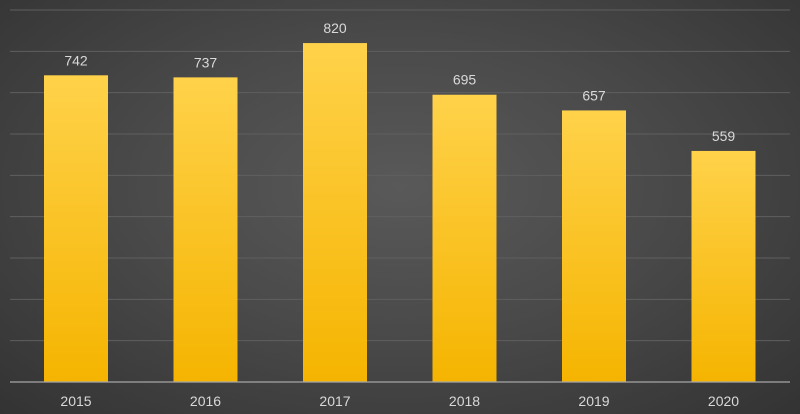 The height and width of the screenshot is (414, 800). I want to click on x-tick-label-2016: 2016, so click(205, 401).